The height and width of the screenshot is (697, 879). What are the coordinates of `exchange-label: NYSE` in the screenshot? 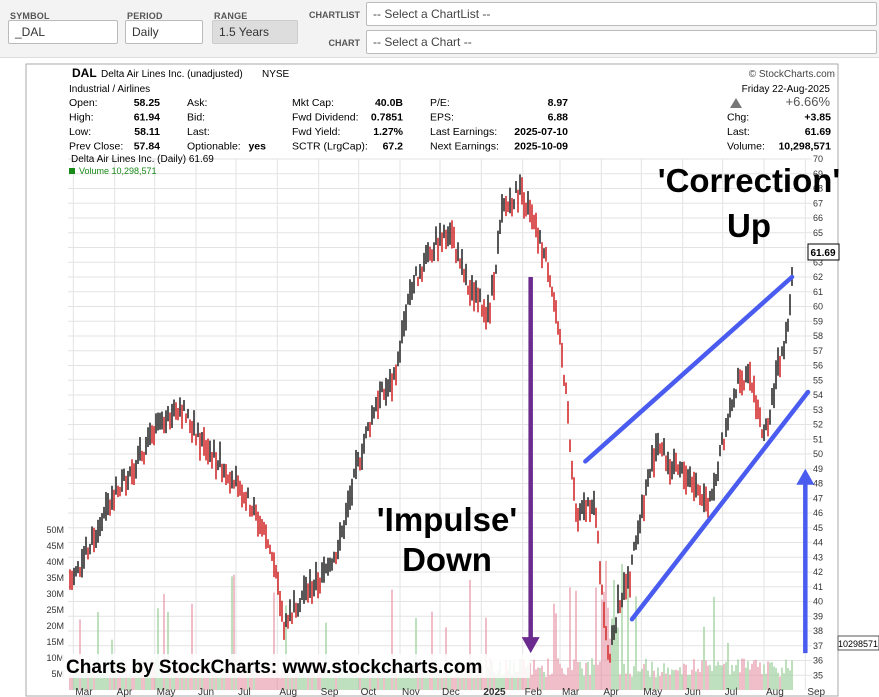 It's located at (276, 74).